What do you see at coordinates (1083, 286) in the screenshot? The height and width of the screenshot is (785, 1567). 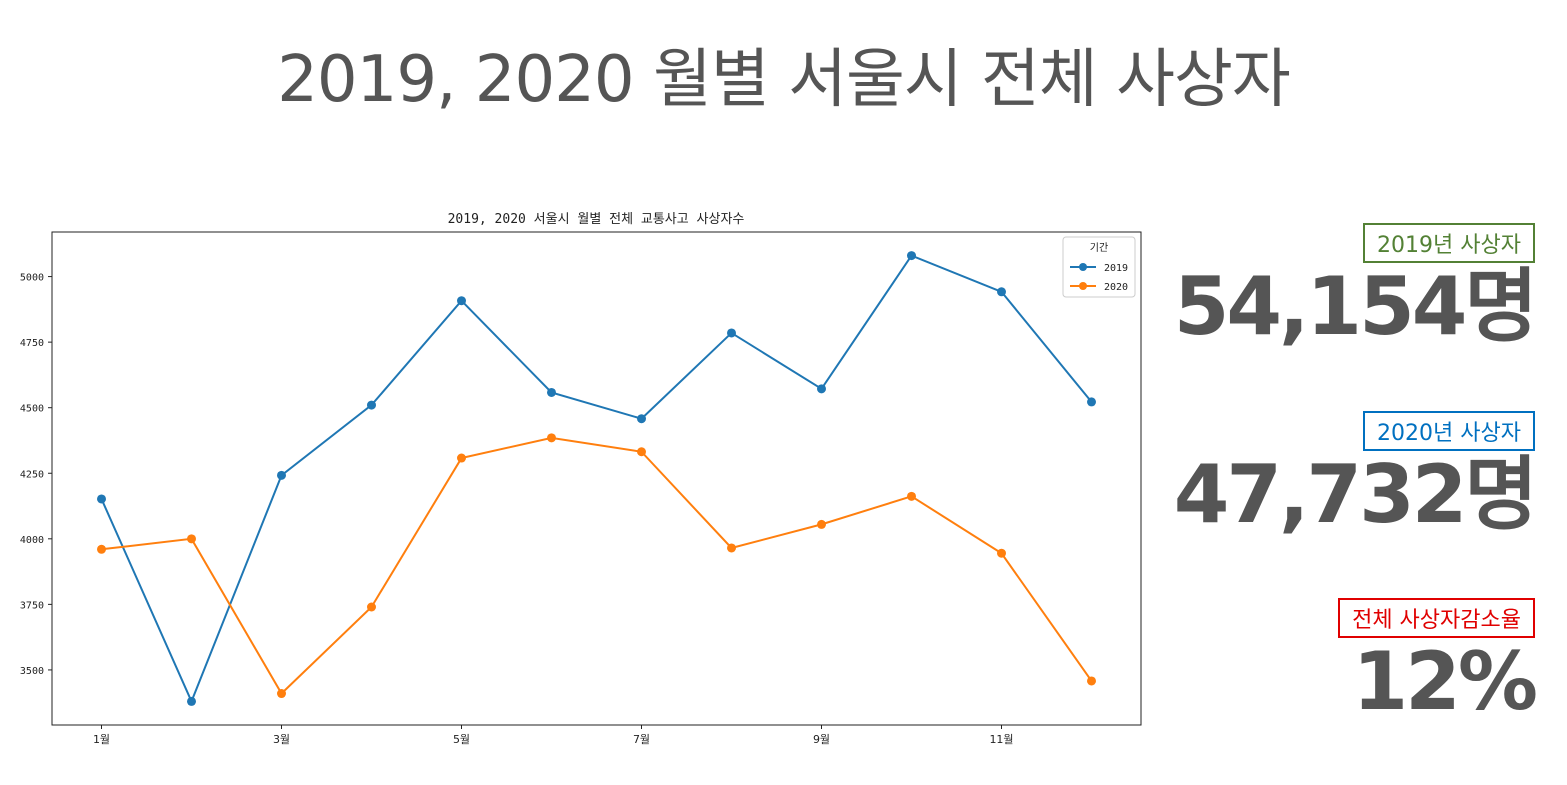 I see `legend-marker-2020` at bounding box center [1083, 286].